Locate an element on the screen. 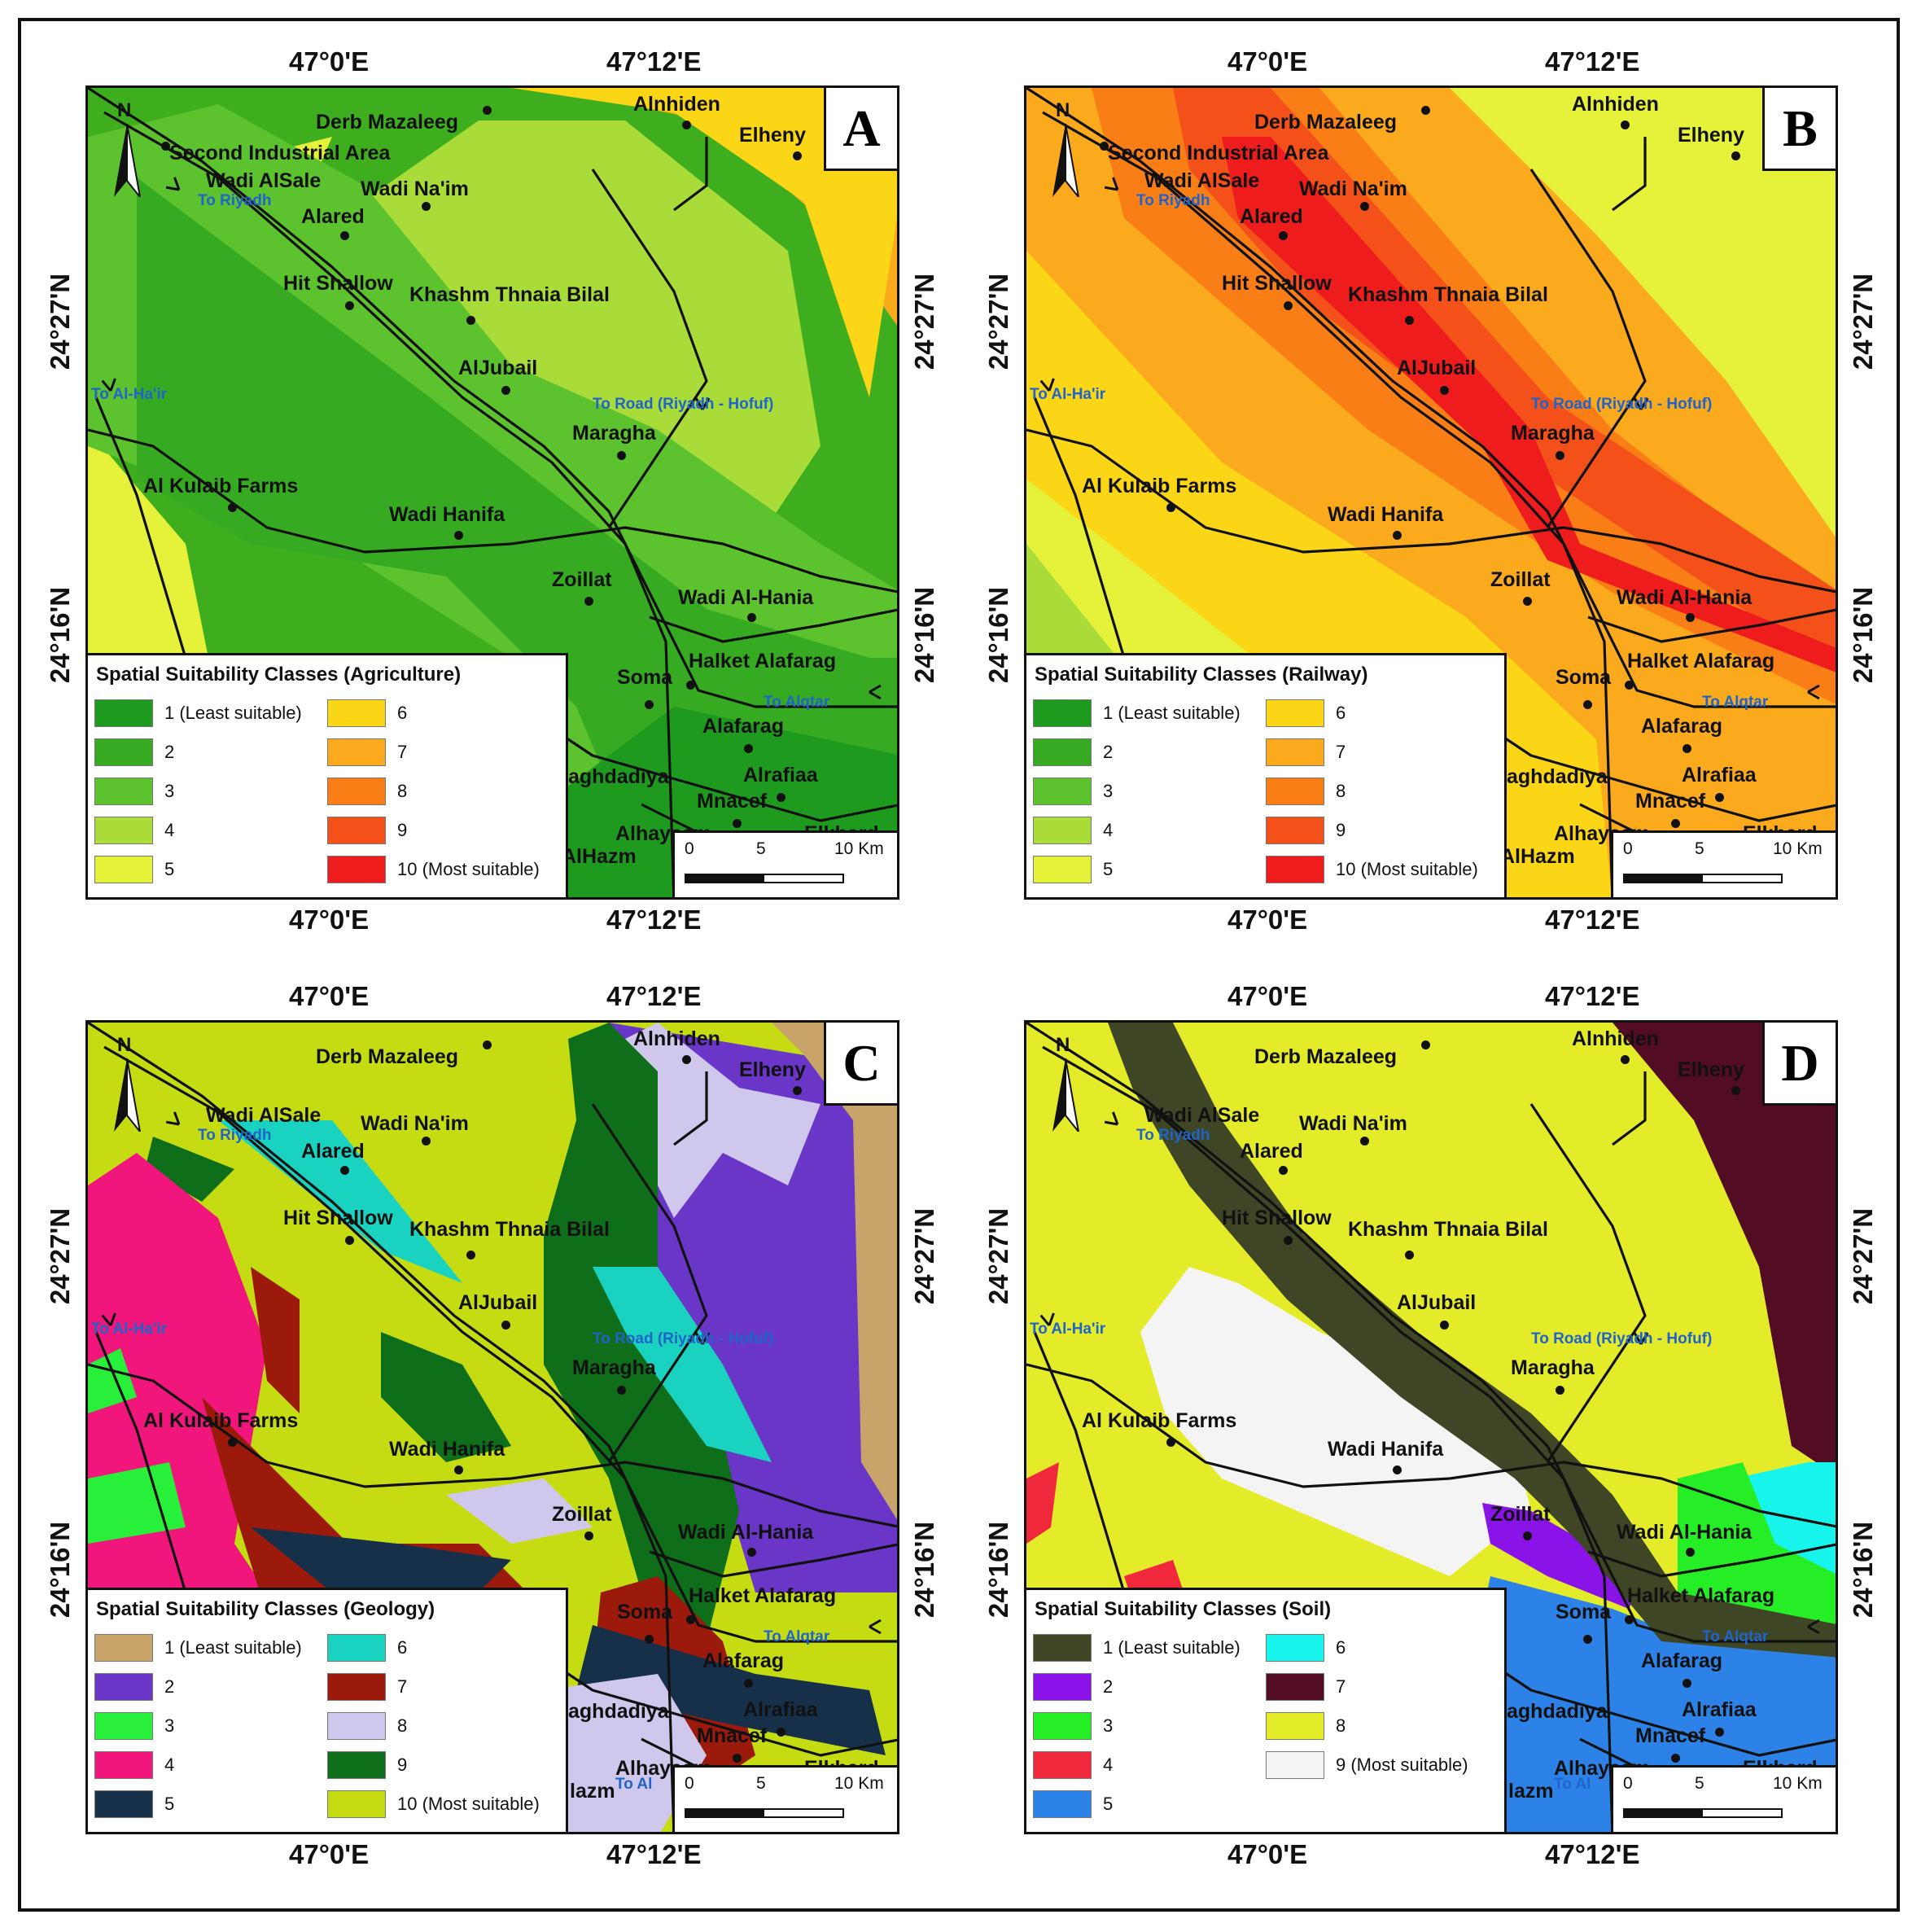 The width and height of the screenshot is (1921, 1932). place-label-mnacef: Mnacef is located at coordinates (732, 1735).